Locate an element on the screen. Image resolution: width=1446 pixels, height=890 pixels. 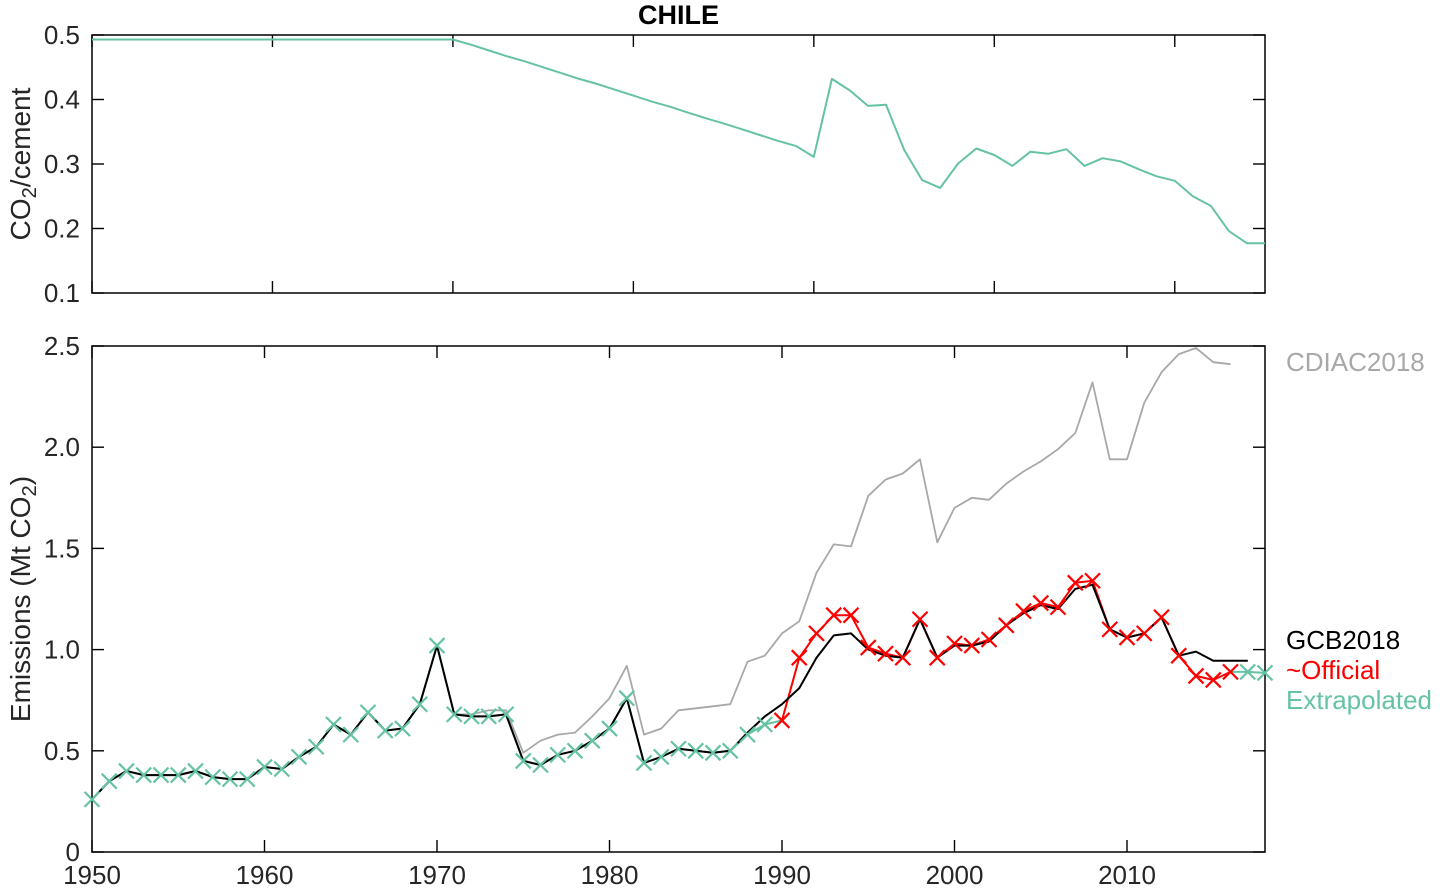
y-tick-label: 2.5 is located at coordinates (62, 346).